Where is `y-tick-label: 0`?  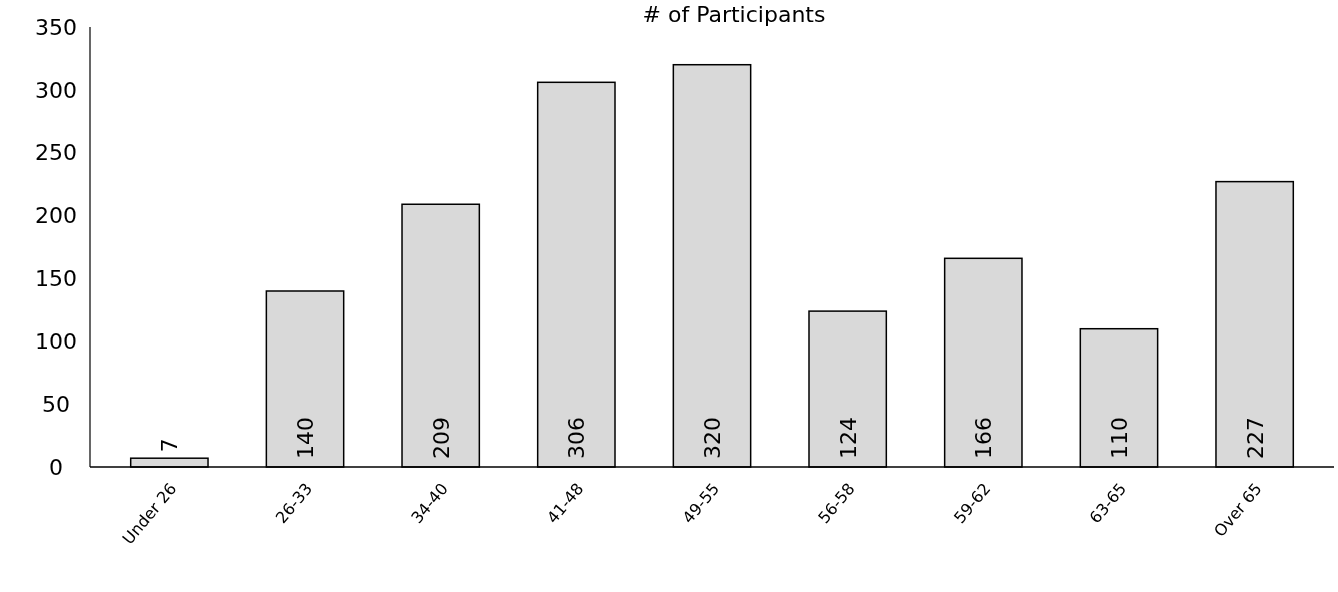 y-tick-label: 0 is located at coordinates (56, 467).